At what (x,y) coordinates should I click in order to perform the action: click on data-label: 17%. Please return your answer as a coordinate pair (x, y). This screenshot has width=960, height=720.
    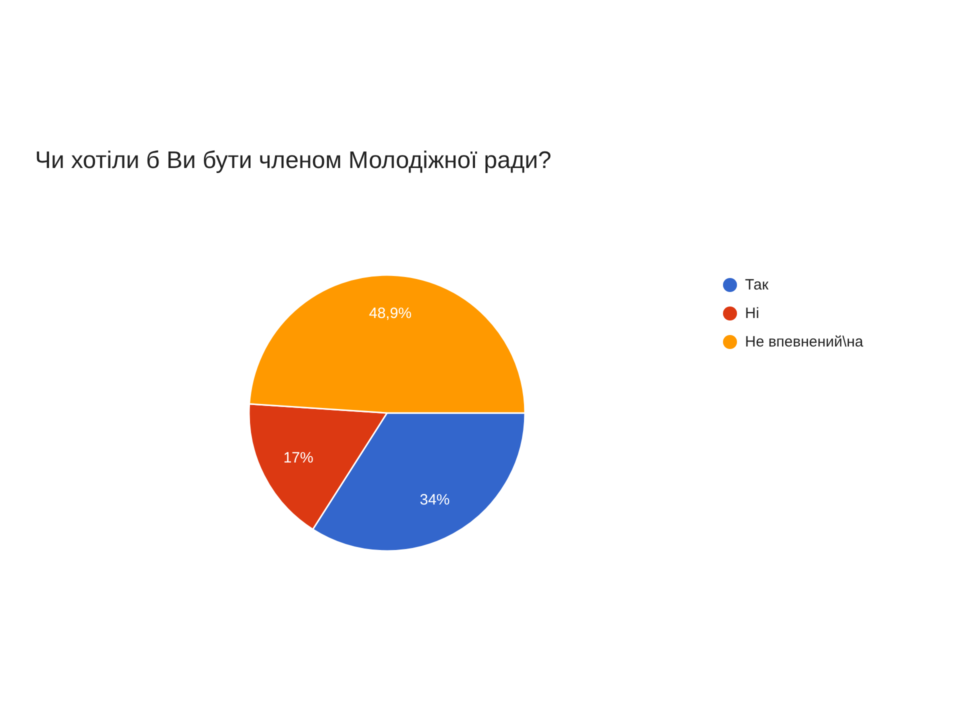
    Looking at the image, I should click on (298, 457).